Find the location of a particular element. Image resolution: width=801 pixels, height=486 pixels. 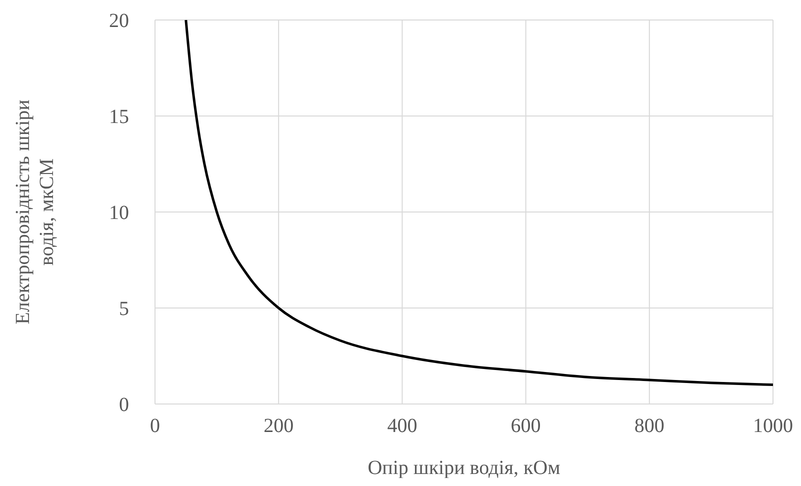

x-tick-label: 600 is located at coordinates (525, 426).